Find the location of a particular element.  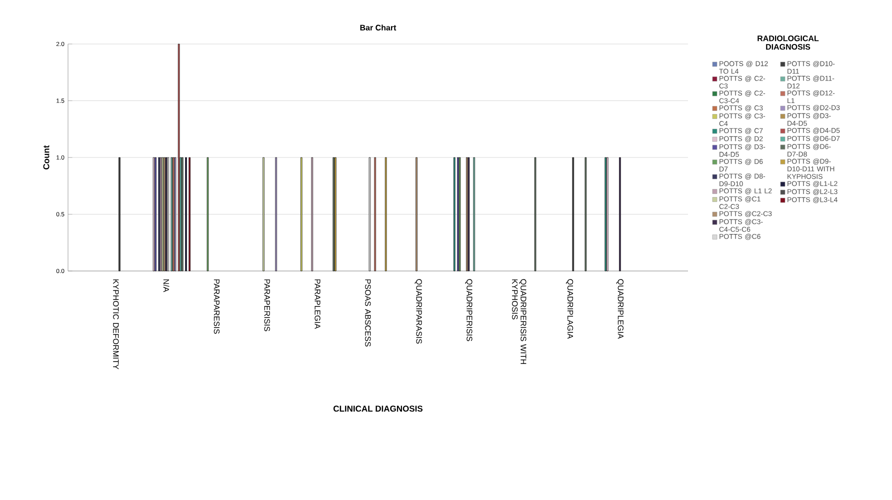

x-tick-label: PARAPERISIS is located at coordinates (267, 305).